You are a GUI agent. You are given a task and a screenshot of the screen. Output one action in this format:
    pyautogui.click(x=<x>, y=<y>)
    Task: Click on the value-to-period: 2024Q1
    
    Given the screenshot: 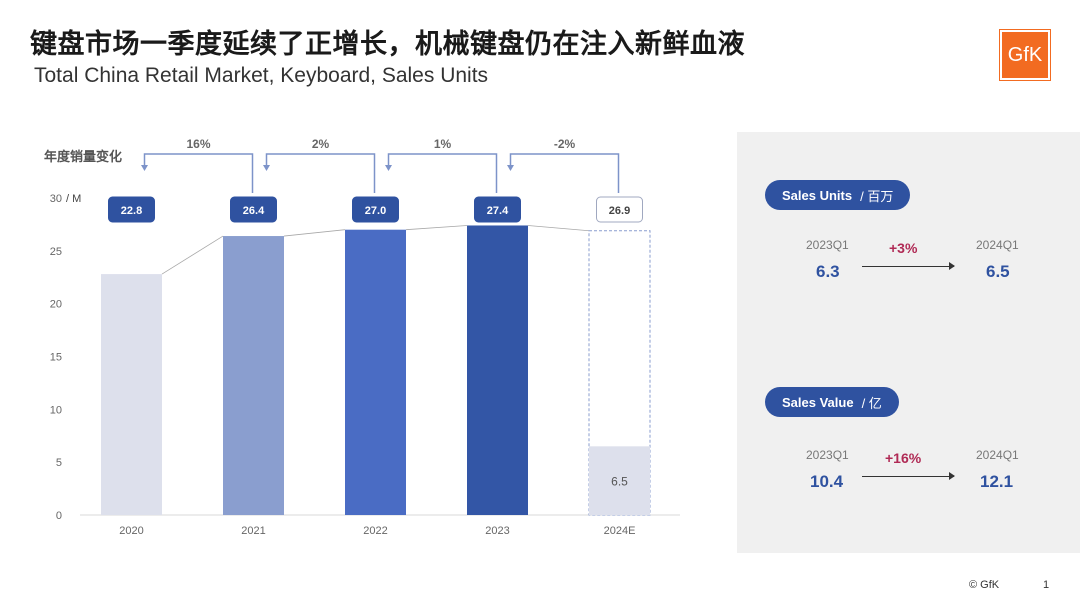 What is the action you would take?
    pyautogui.click(x=997, y=455)
    